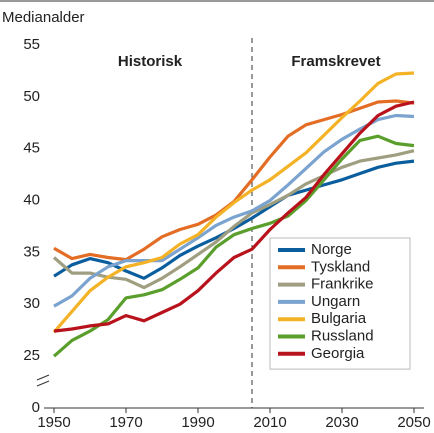 The image size is (434, 433). What do you see at coordinates (36, 407) in the screenshot?
I see `y-tick-label: 0` at bounding box center [36, 407].